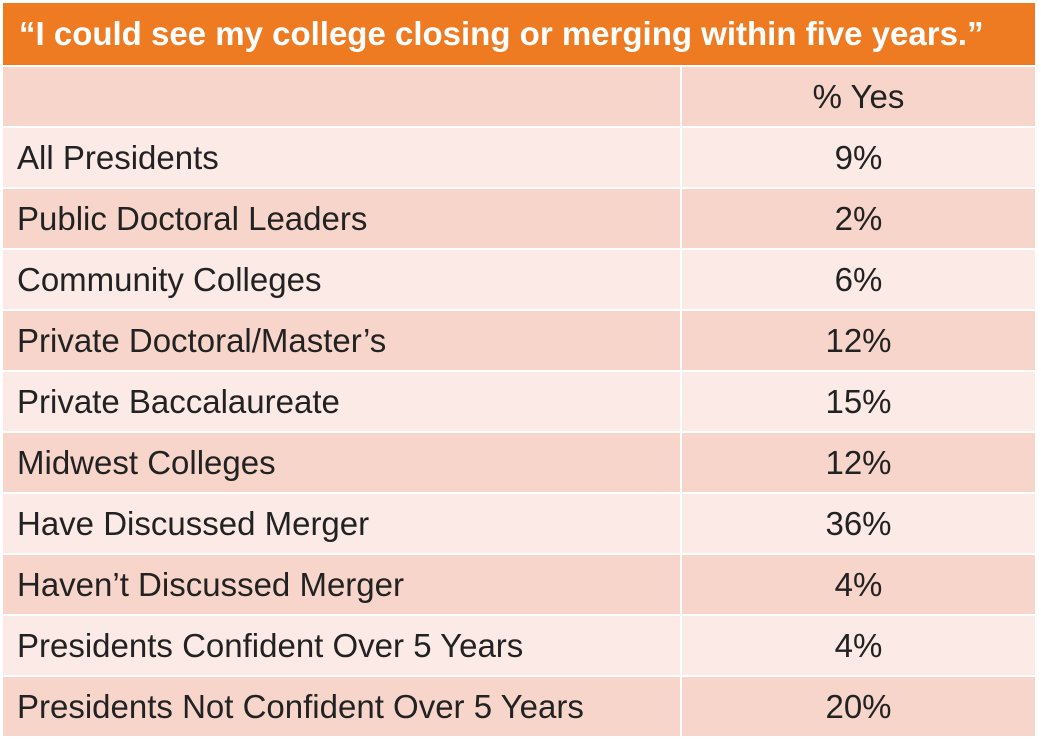 The image size is (1041, 749). What do you see at coordinates (342, 96) in the screenshot?
I see `header-label-cell` at bounding box center [342, 96].